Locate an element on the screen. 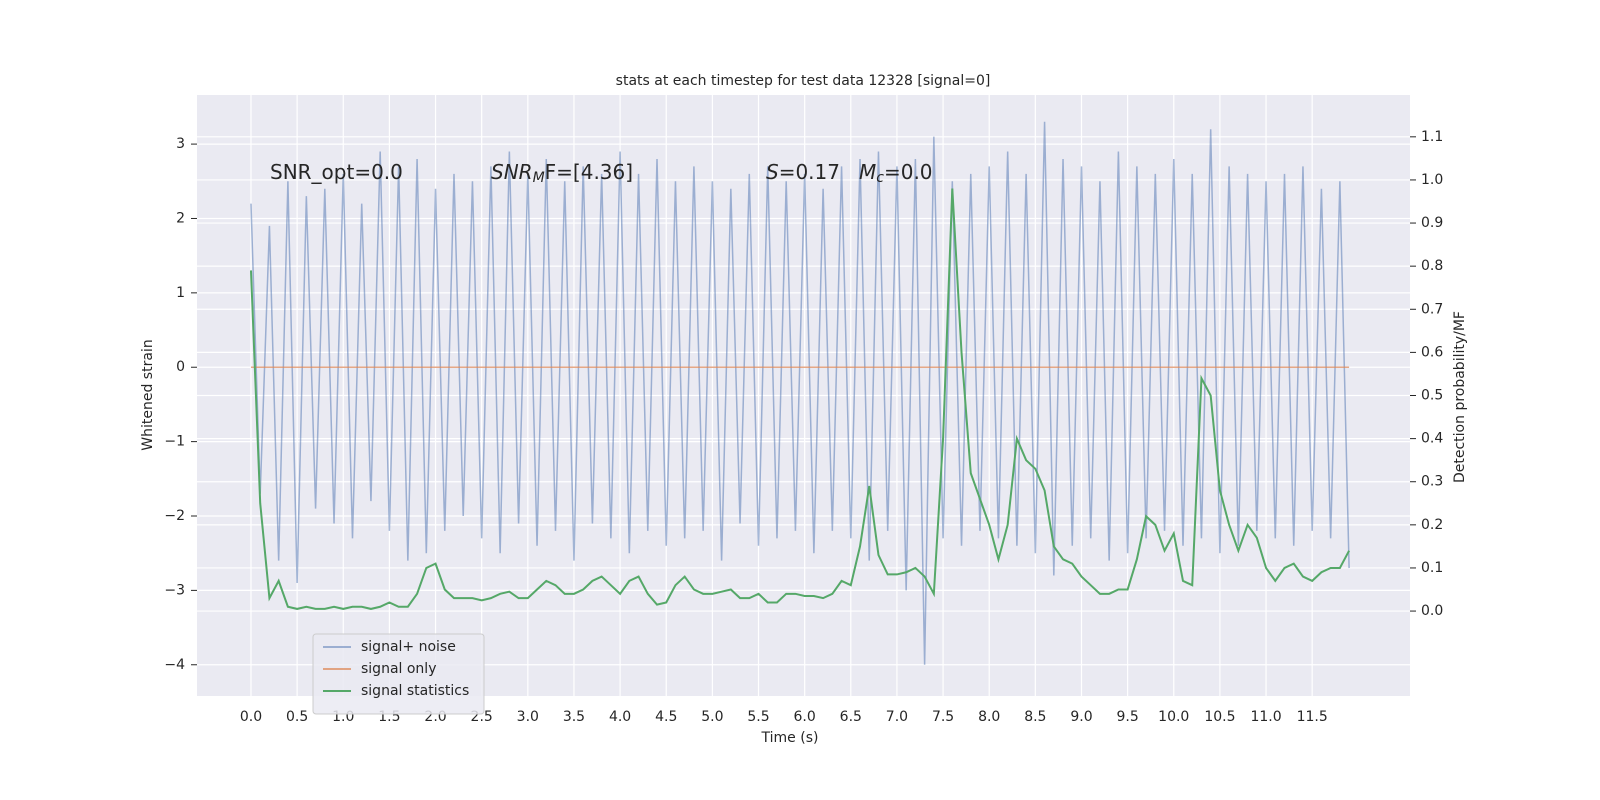  x-tick-label: 7.5 is located at coordinates (943, 717).